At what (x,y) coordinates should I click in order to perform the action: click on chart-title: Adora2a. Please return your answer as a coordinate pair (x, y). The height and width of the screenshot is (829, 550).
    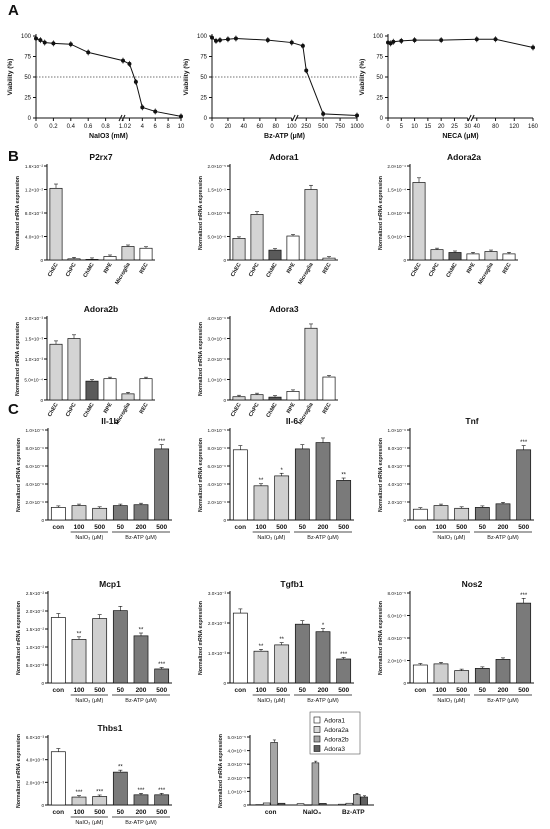
    Looking at the image, I should click on (464, 157).